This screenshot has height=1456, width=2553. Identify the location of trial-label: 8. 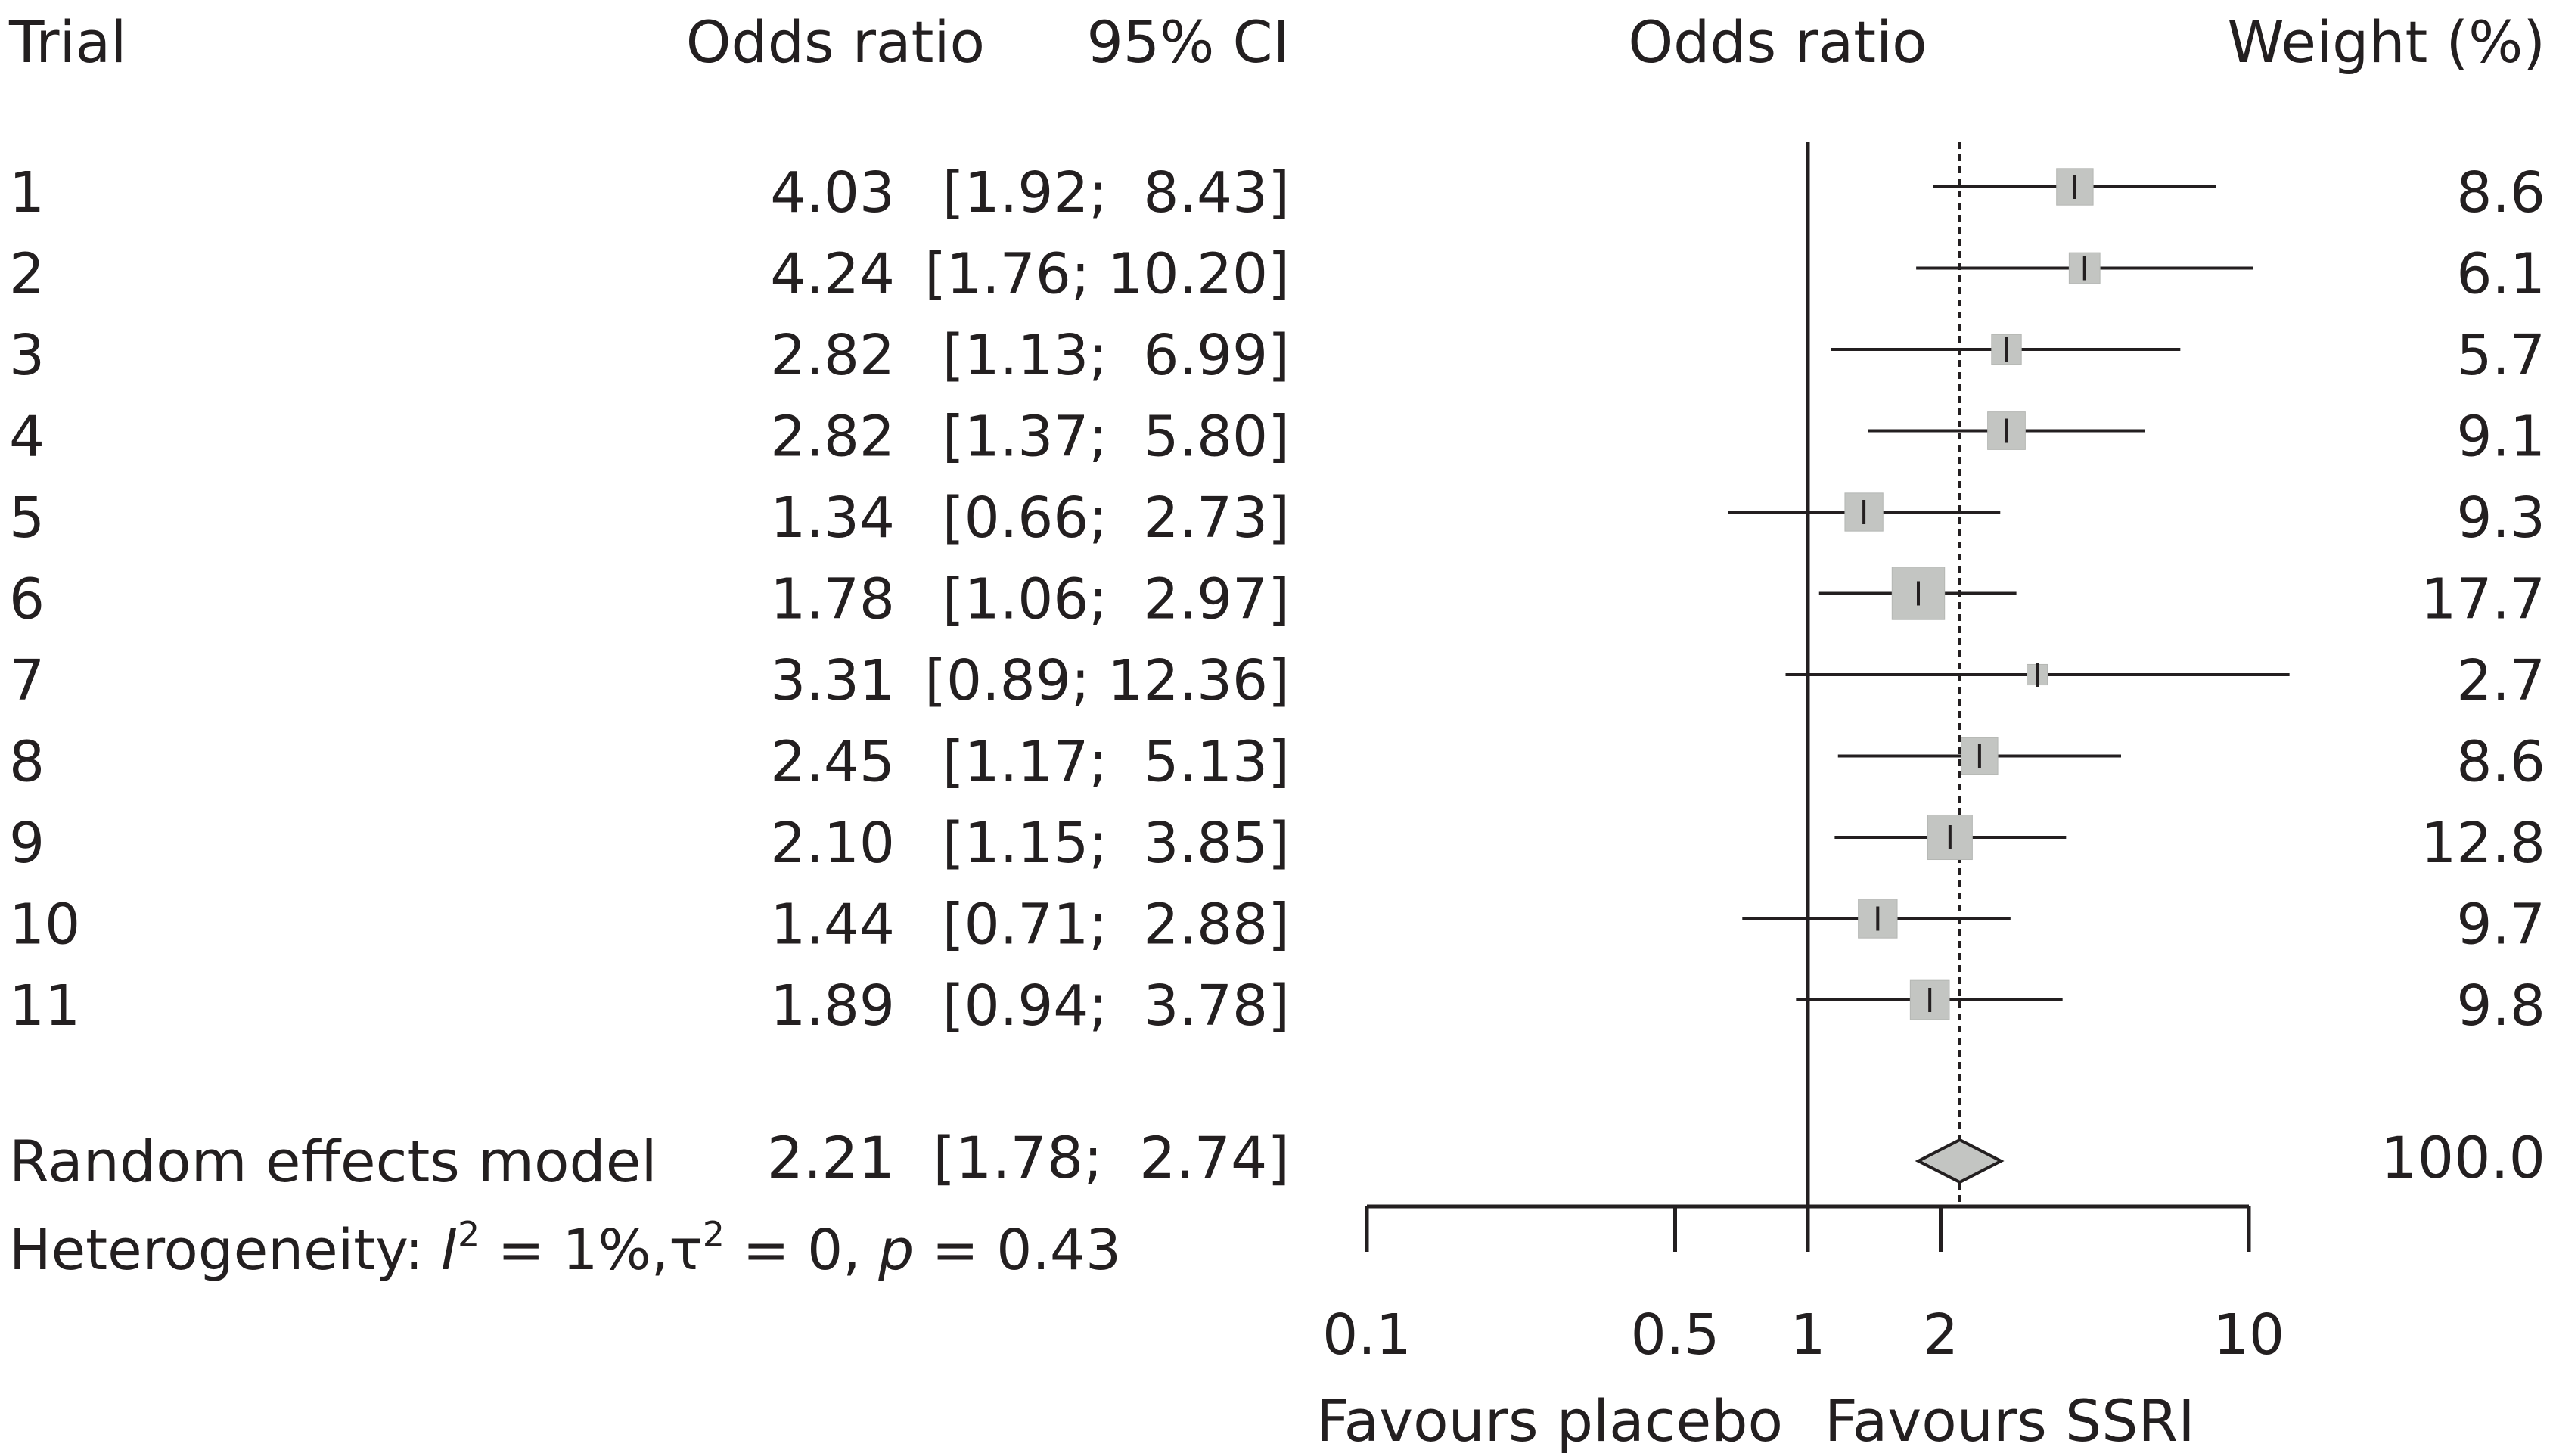
(27, 762).